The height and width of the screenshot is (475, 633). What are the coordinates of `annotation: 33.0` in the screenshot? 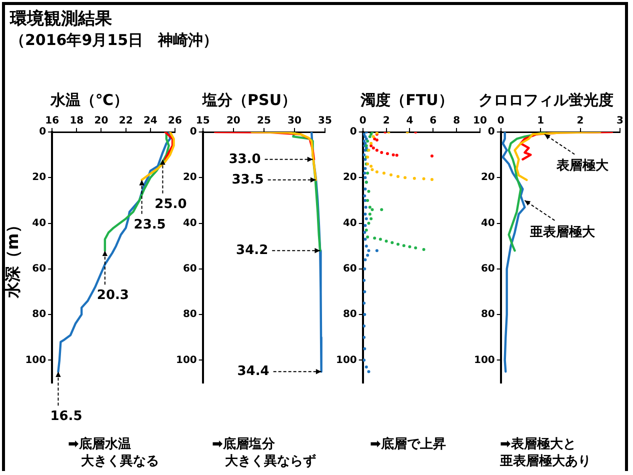 It's located at (244, 159).